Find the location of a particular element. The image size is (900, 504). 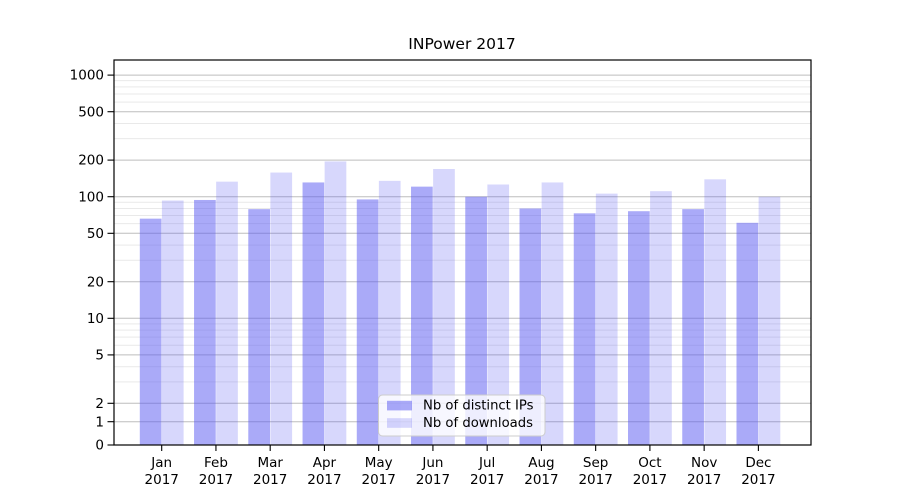

x-tick-label-year-mar: 2017 is located at coordinates (270, 480).